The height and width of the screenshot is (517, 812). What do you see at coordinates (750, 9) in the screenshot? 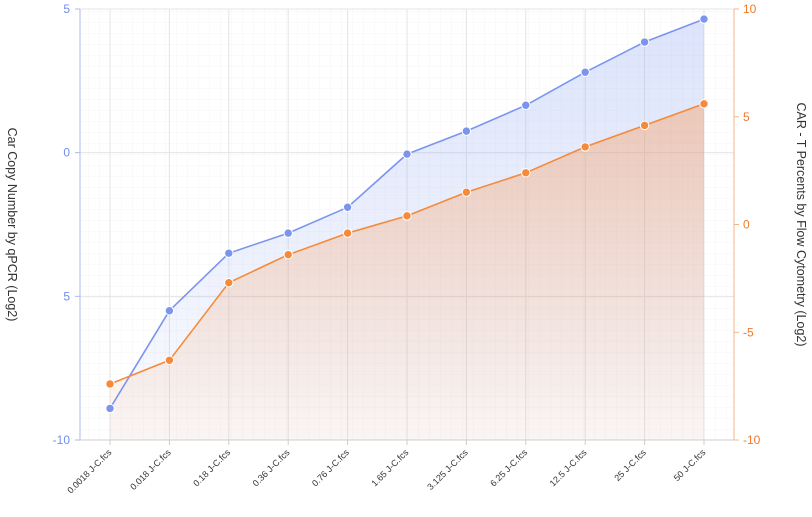
I see `right-tick-label: 10` at bounding box center [750, 9].